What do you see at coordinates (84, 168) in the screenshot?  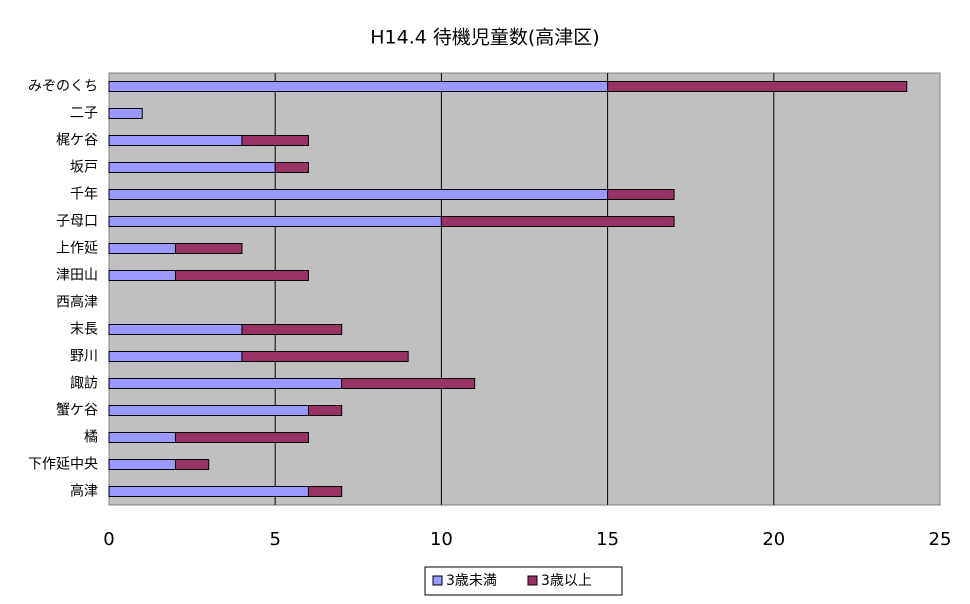 I see `y-tick-label: 坂戸` at bounding box center [84, 168].